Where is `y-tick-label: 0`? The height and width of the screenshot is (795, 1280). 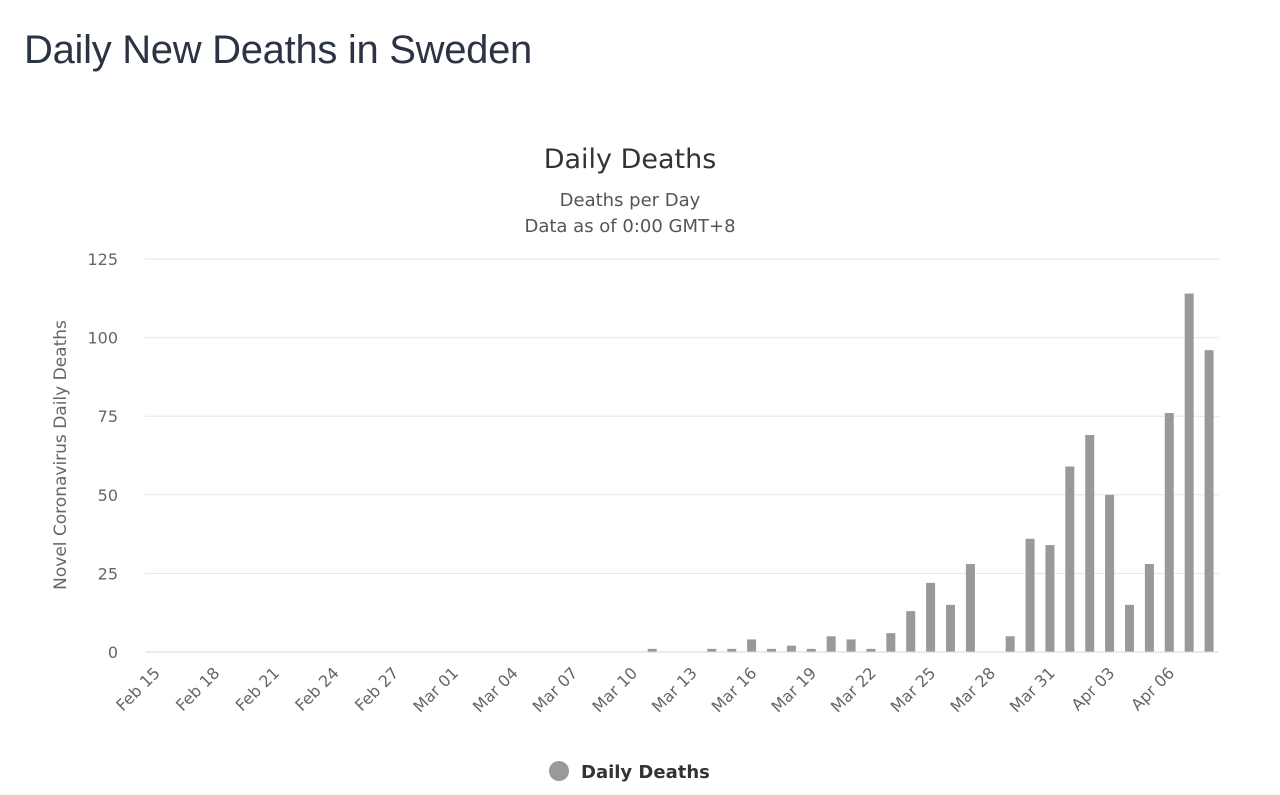 y-tick-label: 0 is located at coordinates (113, 652).